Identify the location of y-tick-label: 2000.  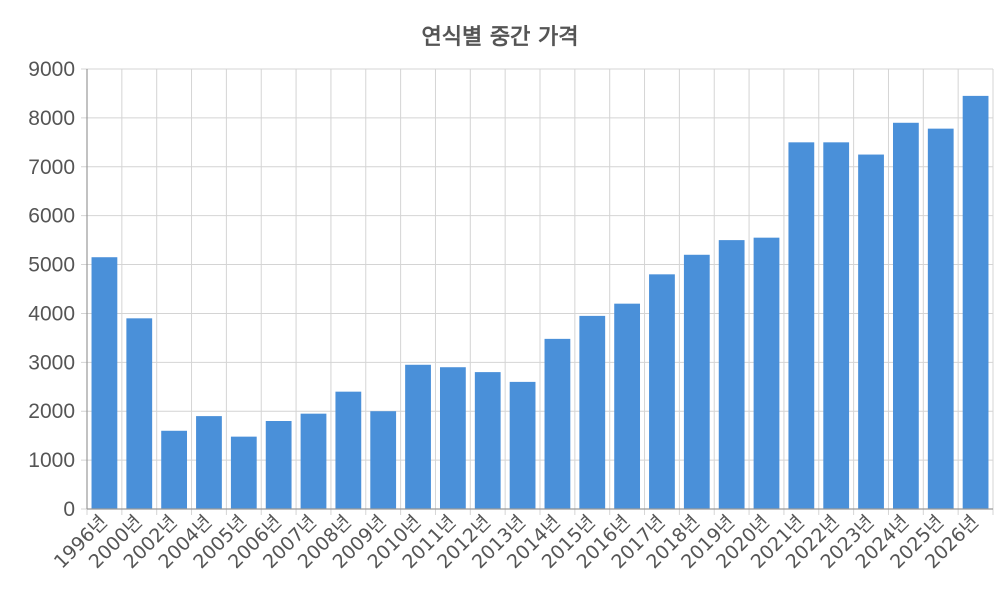
(51, 411).